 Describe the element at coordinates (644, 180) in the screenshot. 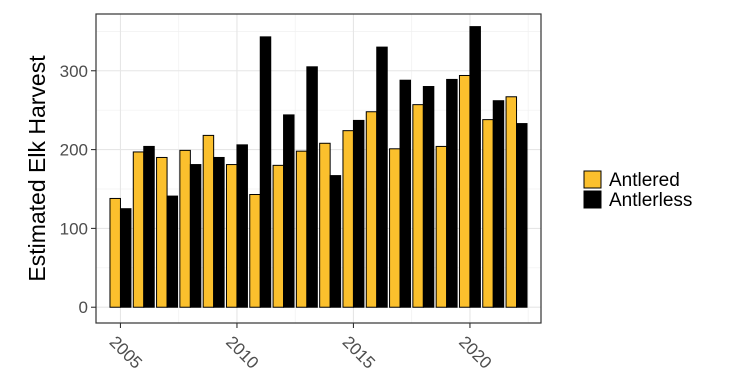

I see `legend-label-antlered: Antlered` at that location.